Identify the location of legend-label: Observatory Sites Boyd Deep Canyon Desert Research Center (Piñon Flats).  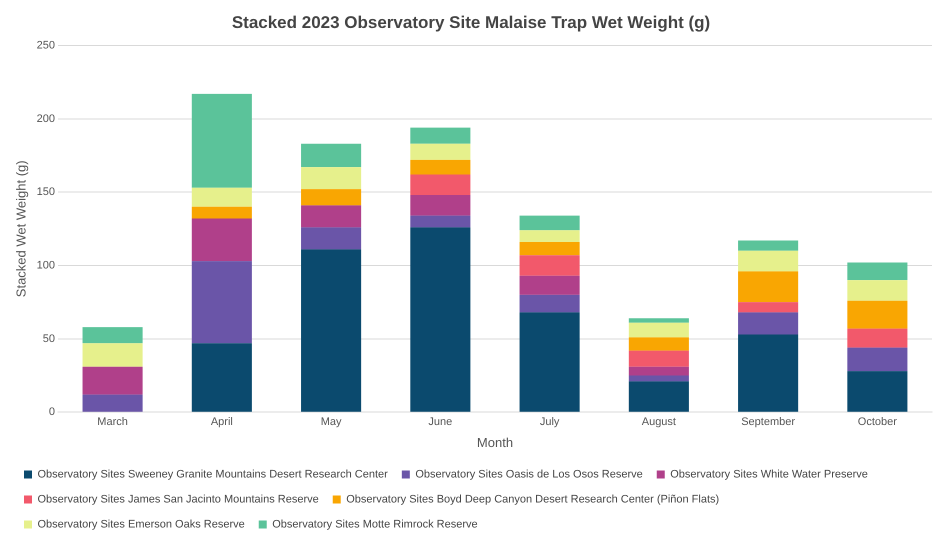
(533, 500).